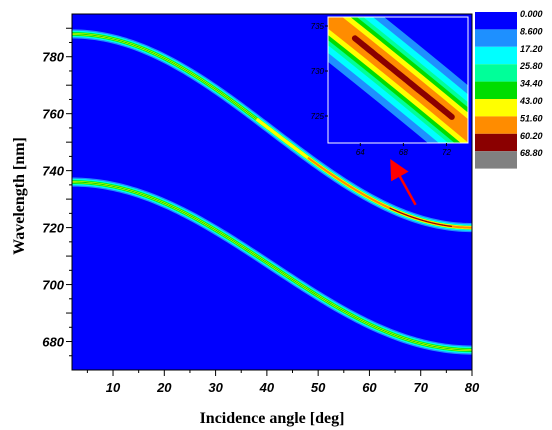 This screenshot has width=552, height=430. Describe the element at coordinates (531, 14) in the screenshot. I see `colorbar-label: 0.000` at that location.